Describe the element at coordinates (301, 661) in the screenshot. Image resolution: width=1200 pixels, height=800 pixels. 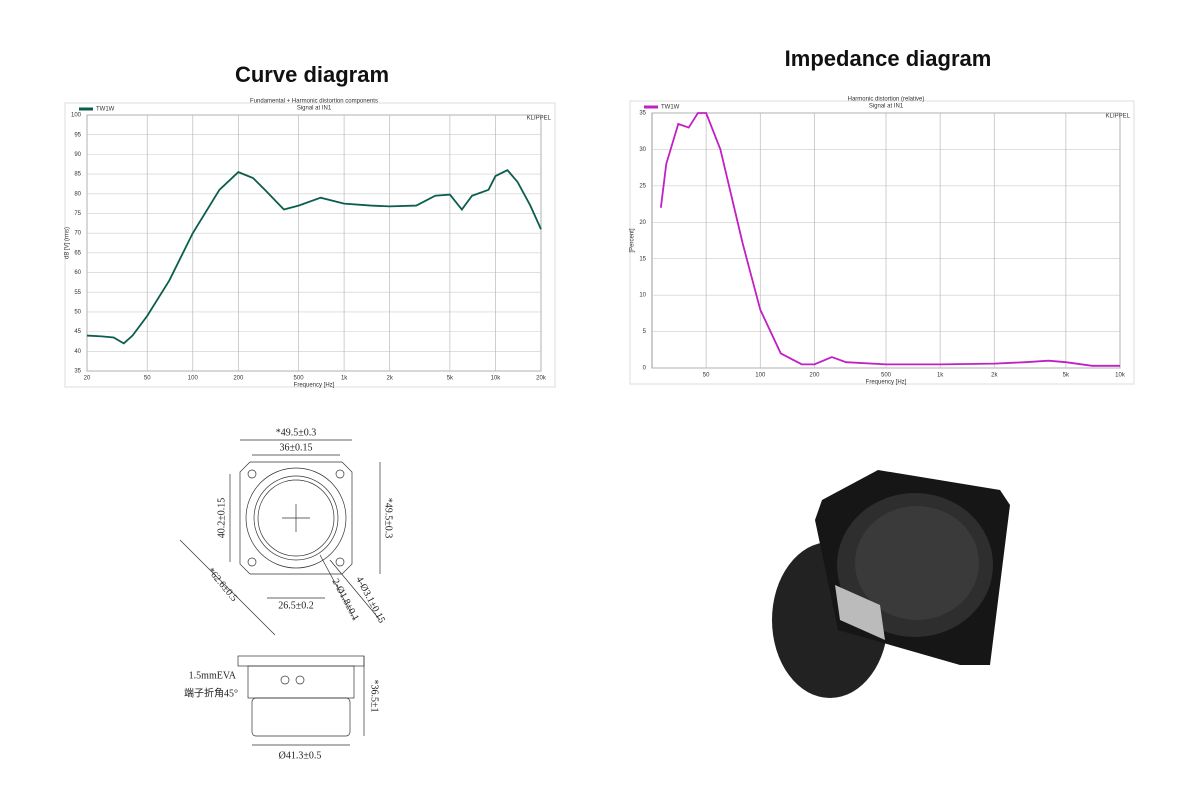
I see `side-flange` at that location.